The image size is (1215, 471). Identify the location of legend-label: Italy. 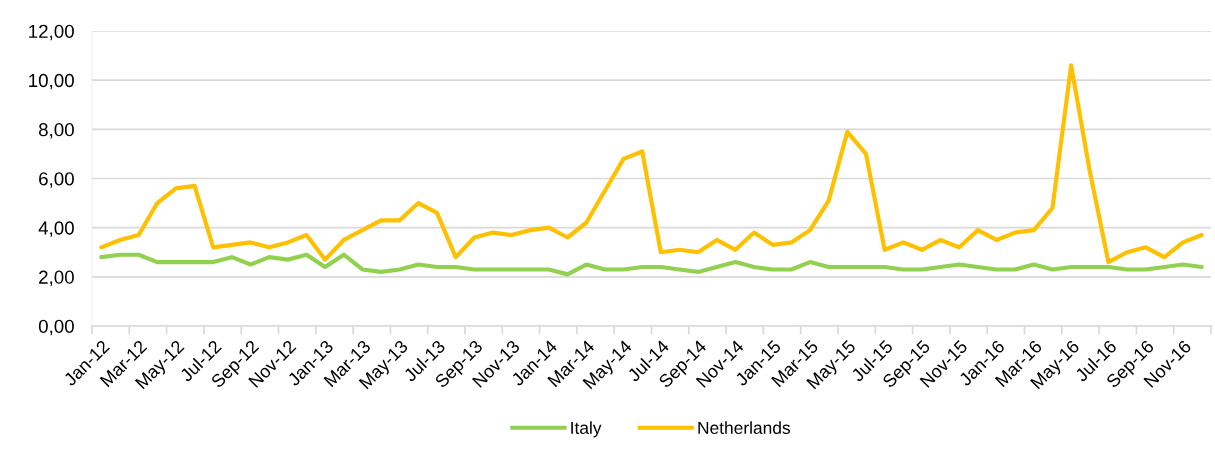
(586, 429).